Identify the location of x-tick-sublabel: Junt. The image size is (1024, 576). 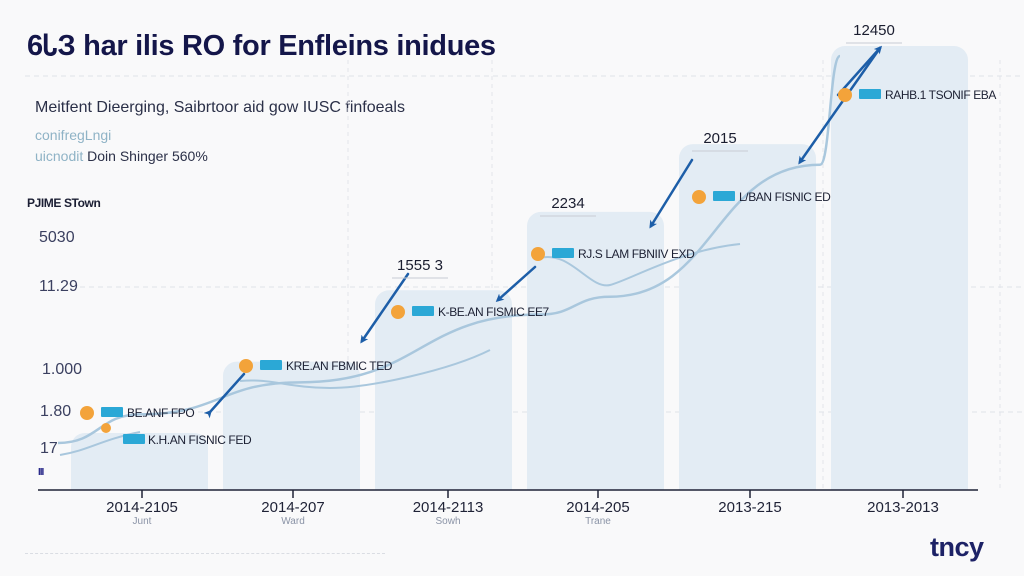
(142, 521).